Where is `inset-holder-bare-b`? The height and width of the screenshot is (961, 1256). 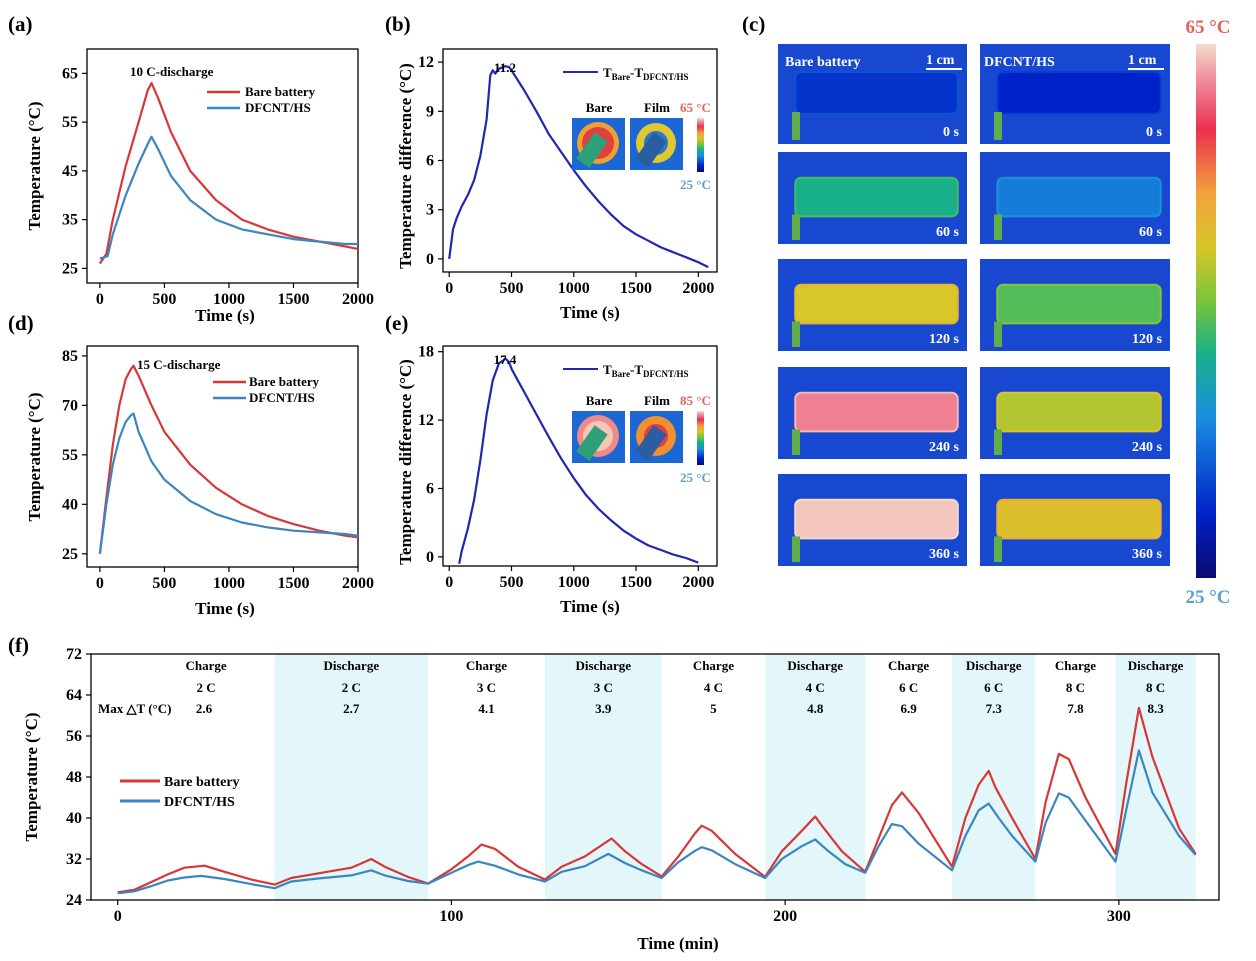 inset-holder-bare-b is located at coordinates (592, 150).